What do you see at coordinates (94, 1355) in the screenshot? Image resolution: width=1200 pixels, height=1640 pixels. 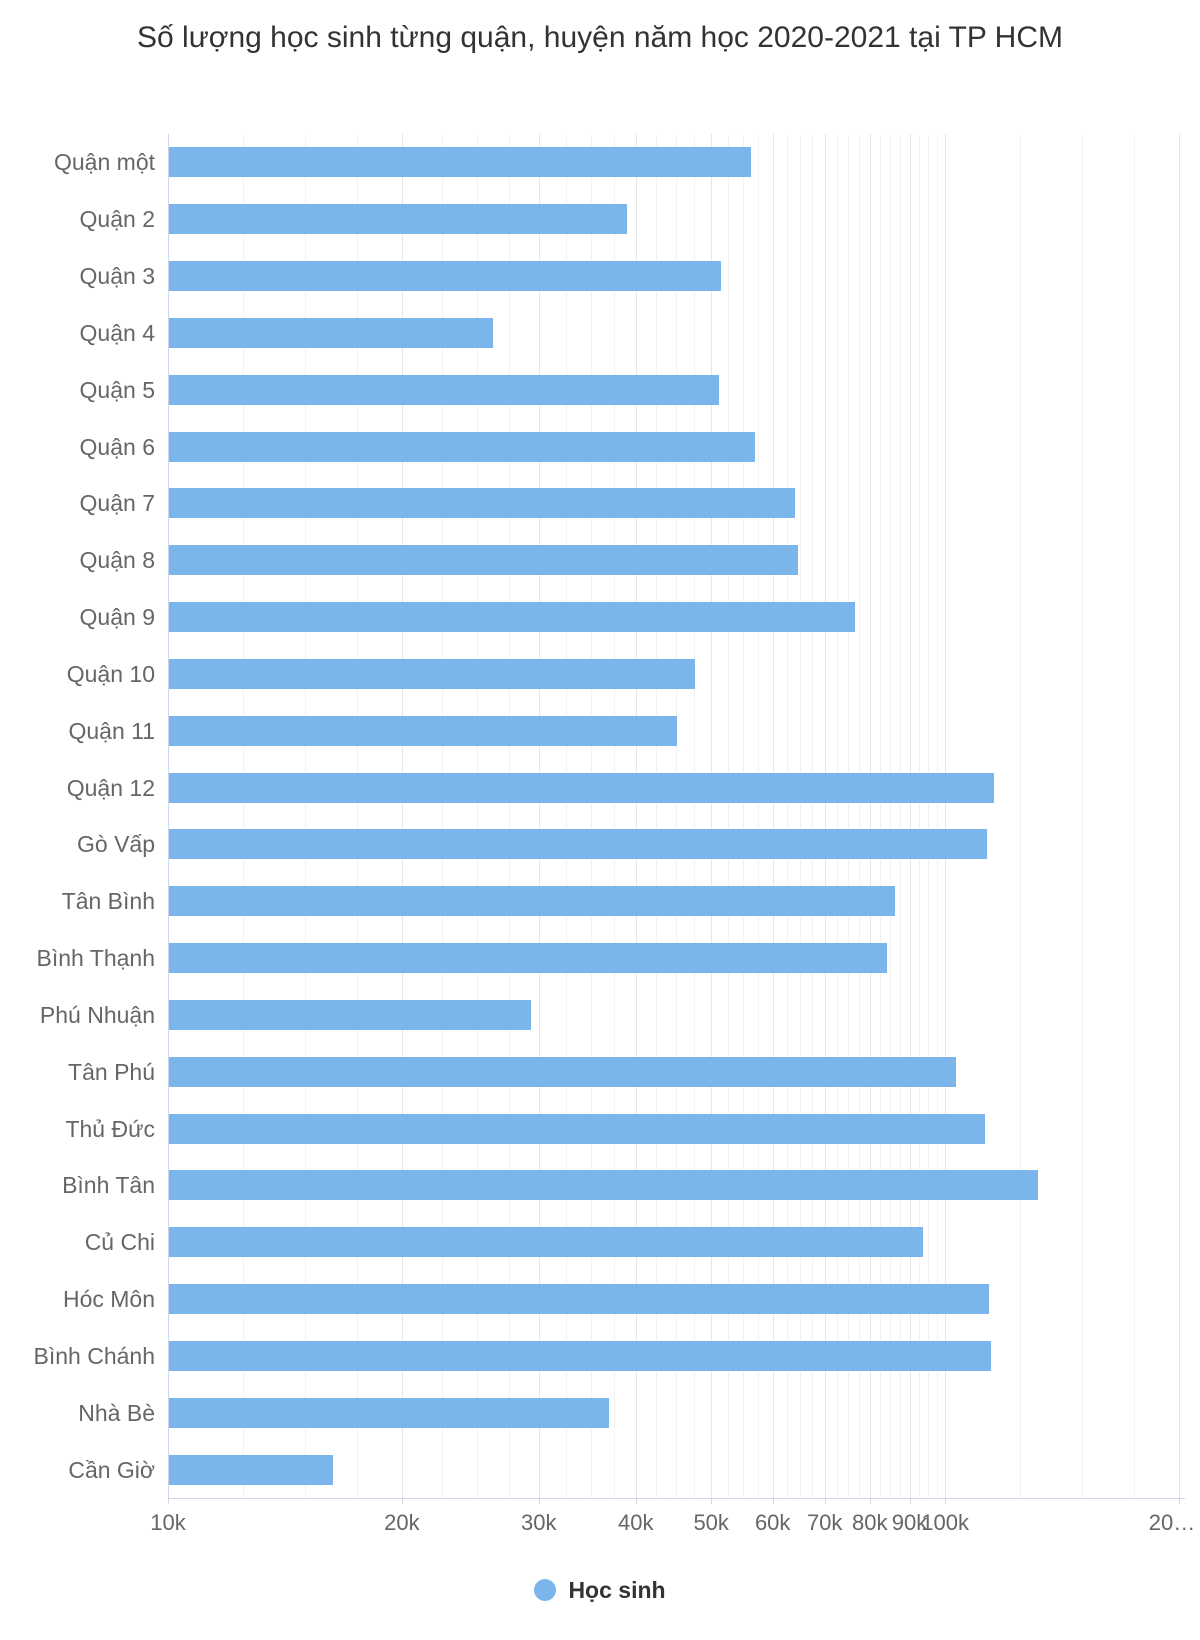 I see `y-axis-label: Bình Chánh` at bounding box center [94, 1355].